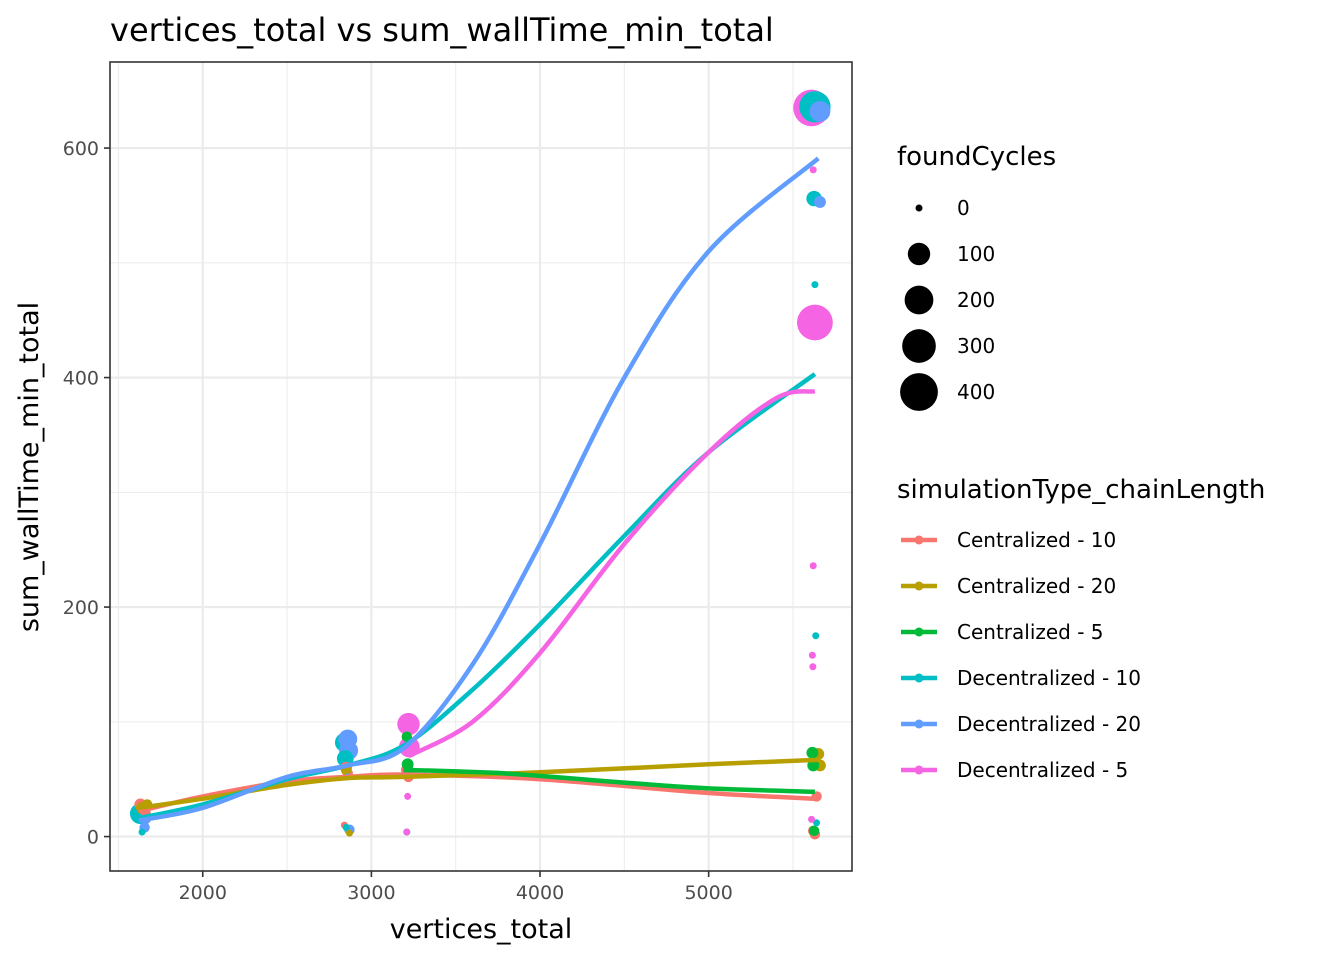  I want to click on color-legend-title: simulationType_chainLength, so click(1081, 490).